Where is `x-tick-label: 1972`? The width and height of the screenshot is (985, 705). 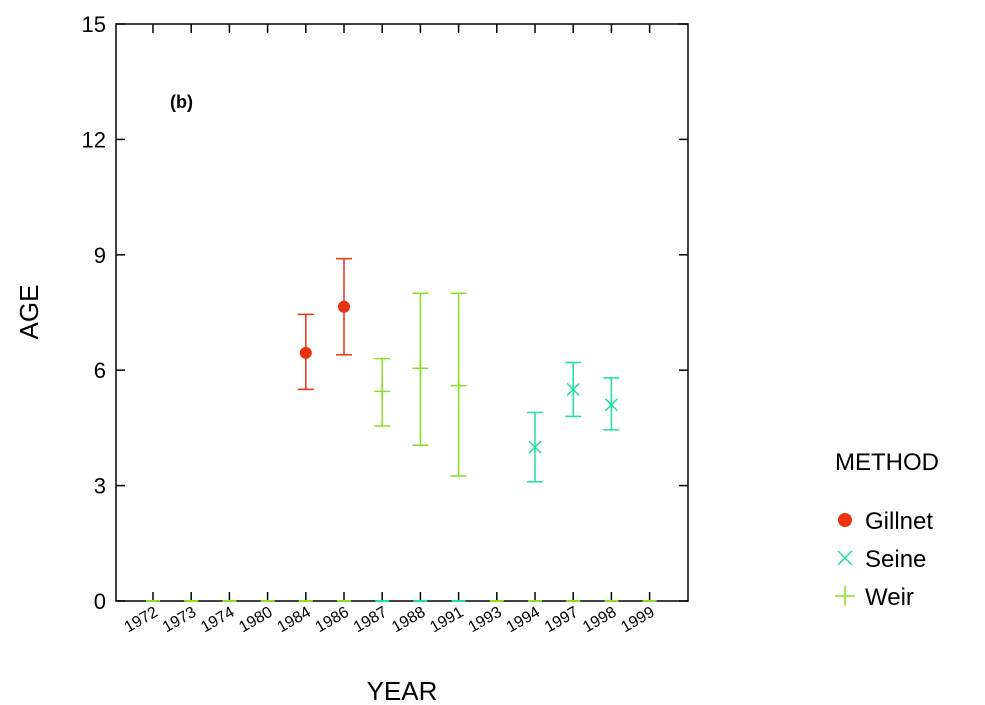
x-tick-label: 1972 is located at coordinates (141, 620).